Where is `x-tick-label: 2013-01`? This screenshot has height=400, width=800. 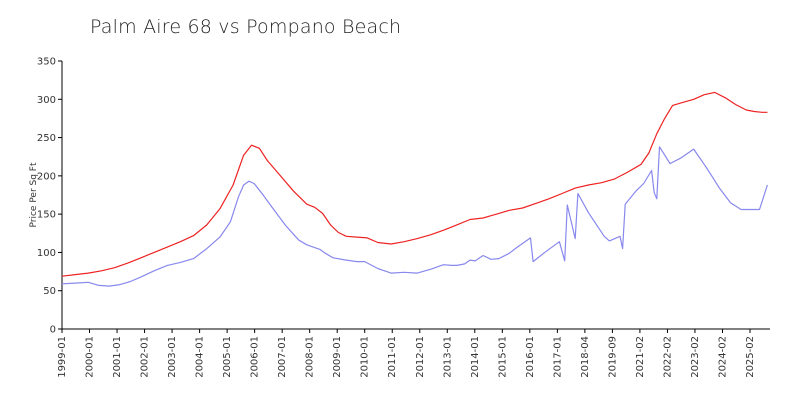 x-tick-label: 2013-01 is located at coordinates (447, 357).